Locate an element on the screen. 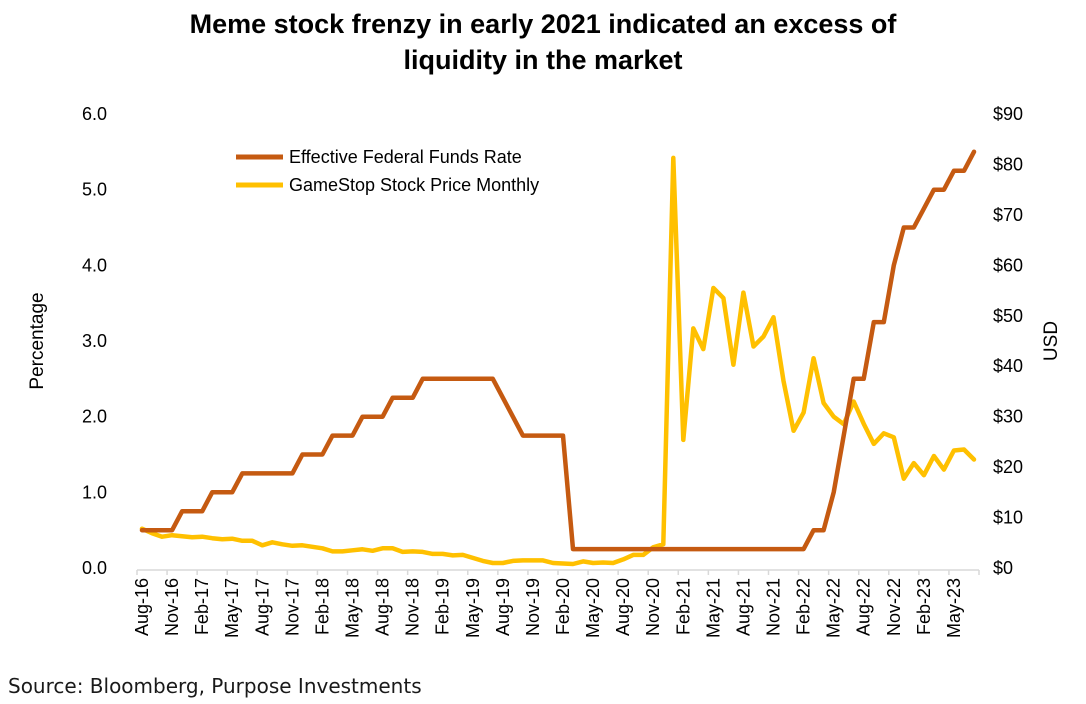 The width and height of the screenshot is (1086, 704). x-tick-label: Feb-18 is located at coordinates (322, 606).